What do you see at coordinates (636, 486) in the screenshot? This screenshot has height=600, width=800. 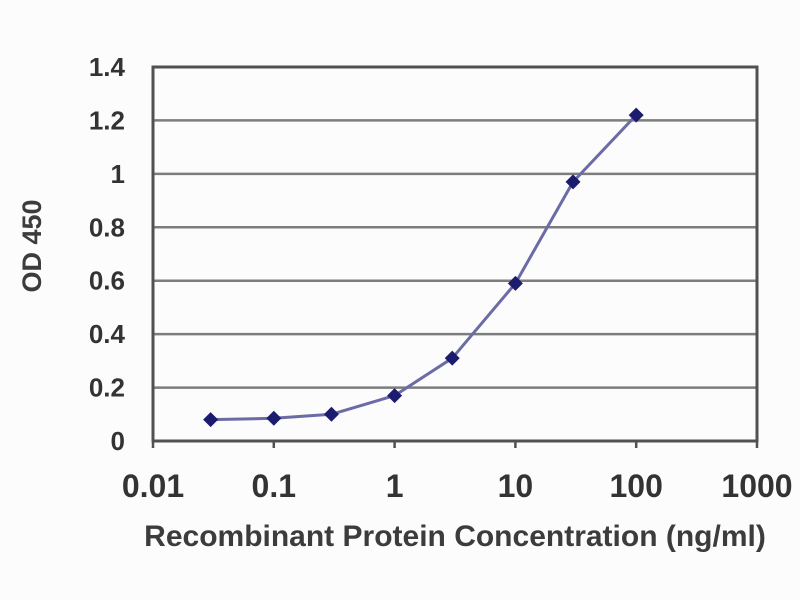 I see `x-tick-label: 100` at bounding box center [636, 486].